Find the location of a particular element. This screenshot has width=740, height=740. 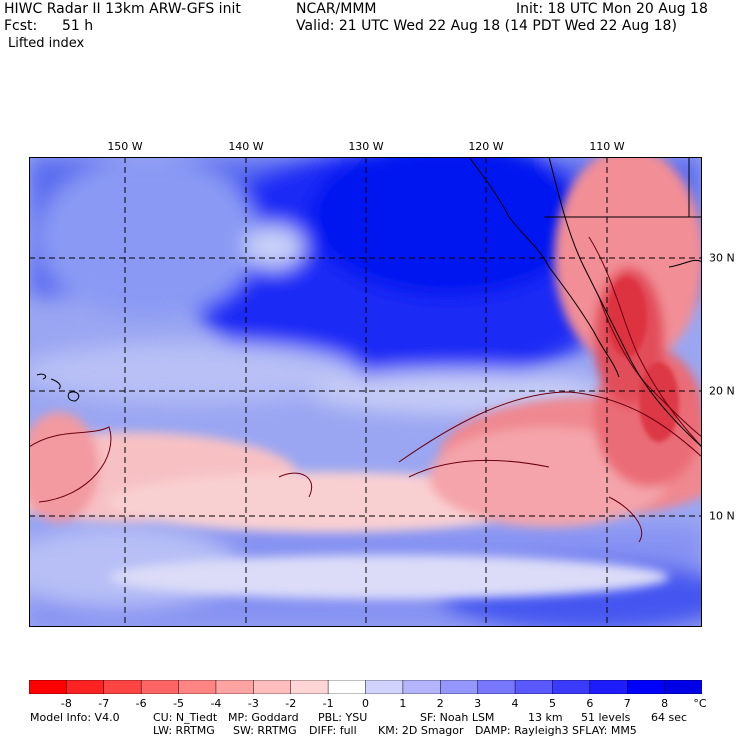

lat-label-30n: 30 N is located at coordinates (722, 258).